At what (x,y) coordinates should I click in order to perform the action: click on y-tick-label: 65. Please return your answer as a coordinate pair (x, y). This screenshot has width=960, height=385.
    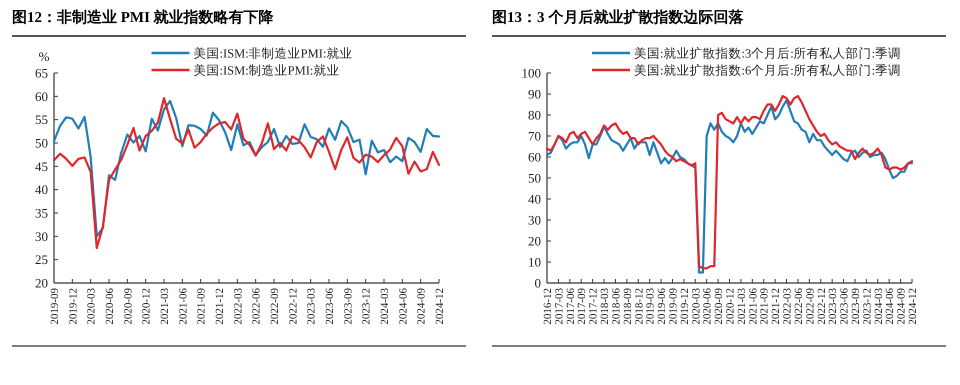
    Looking at the image, I should click on (41, 73).